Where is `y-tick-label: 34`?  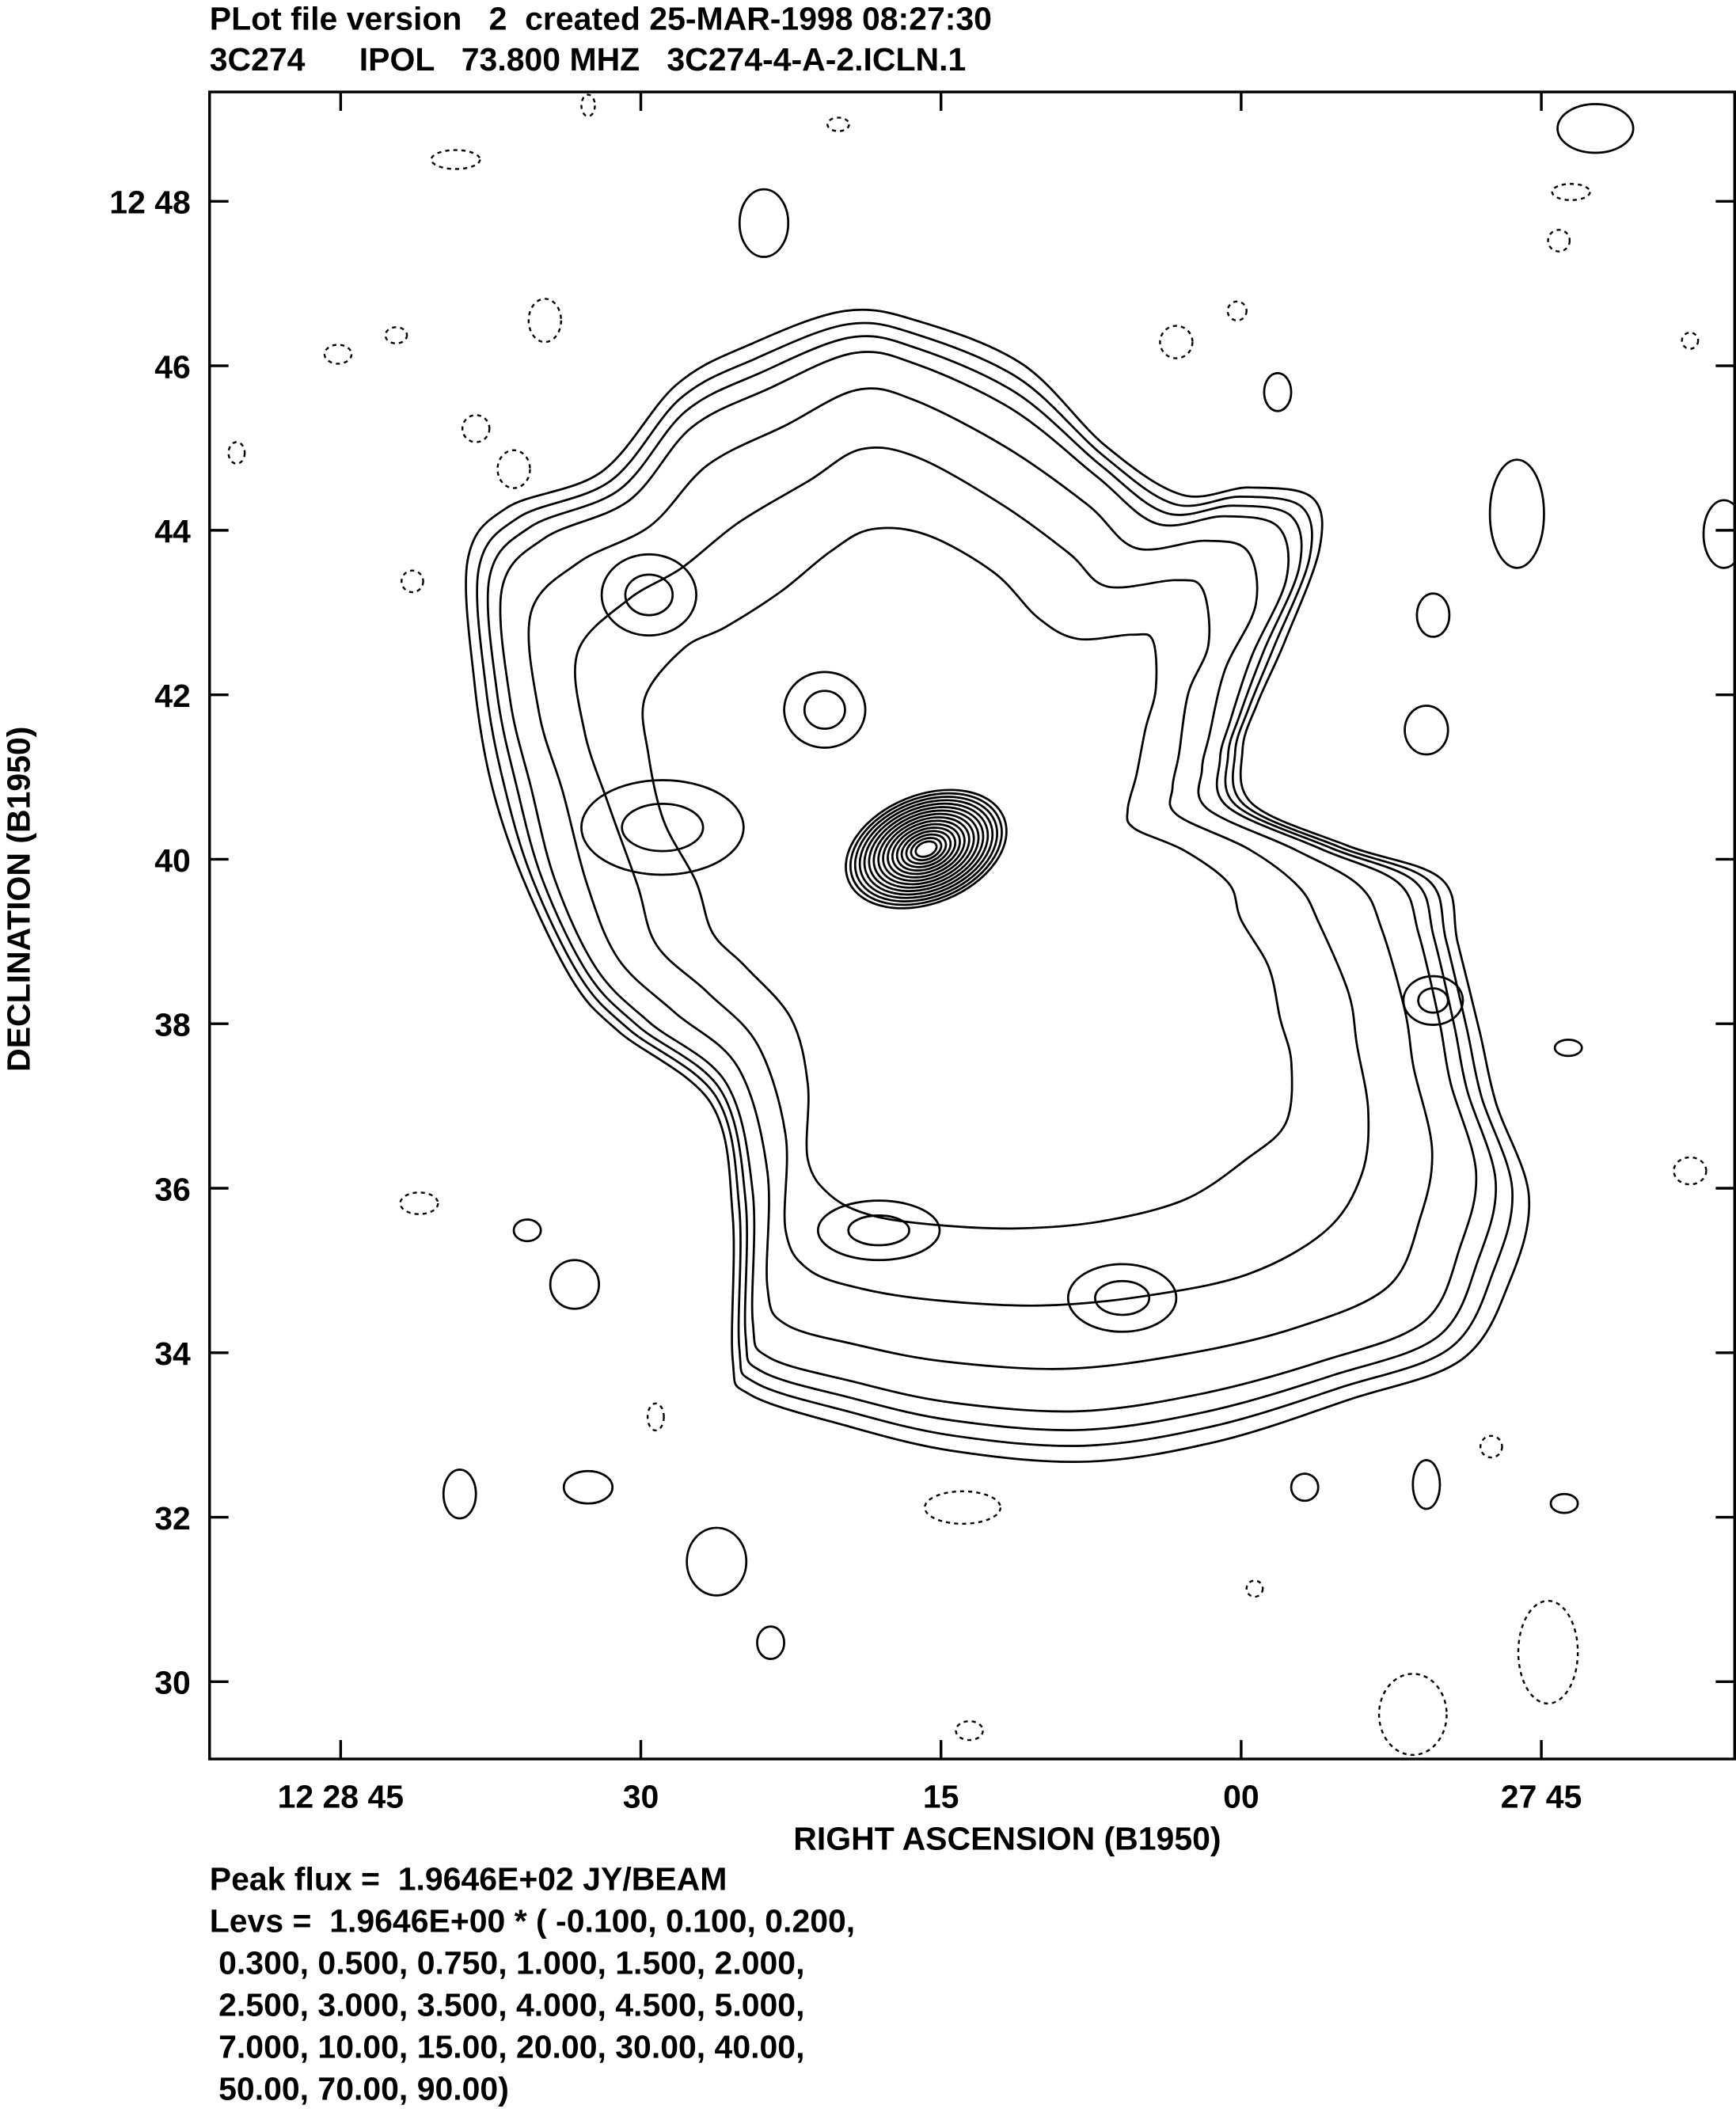 y-tick-label: 34 is located at coordinates (172, 1354).